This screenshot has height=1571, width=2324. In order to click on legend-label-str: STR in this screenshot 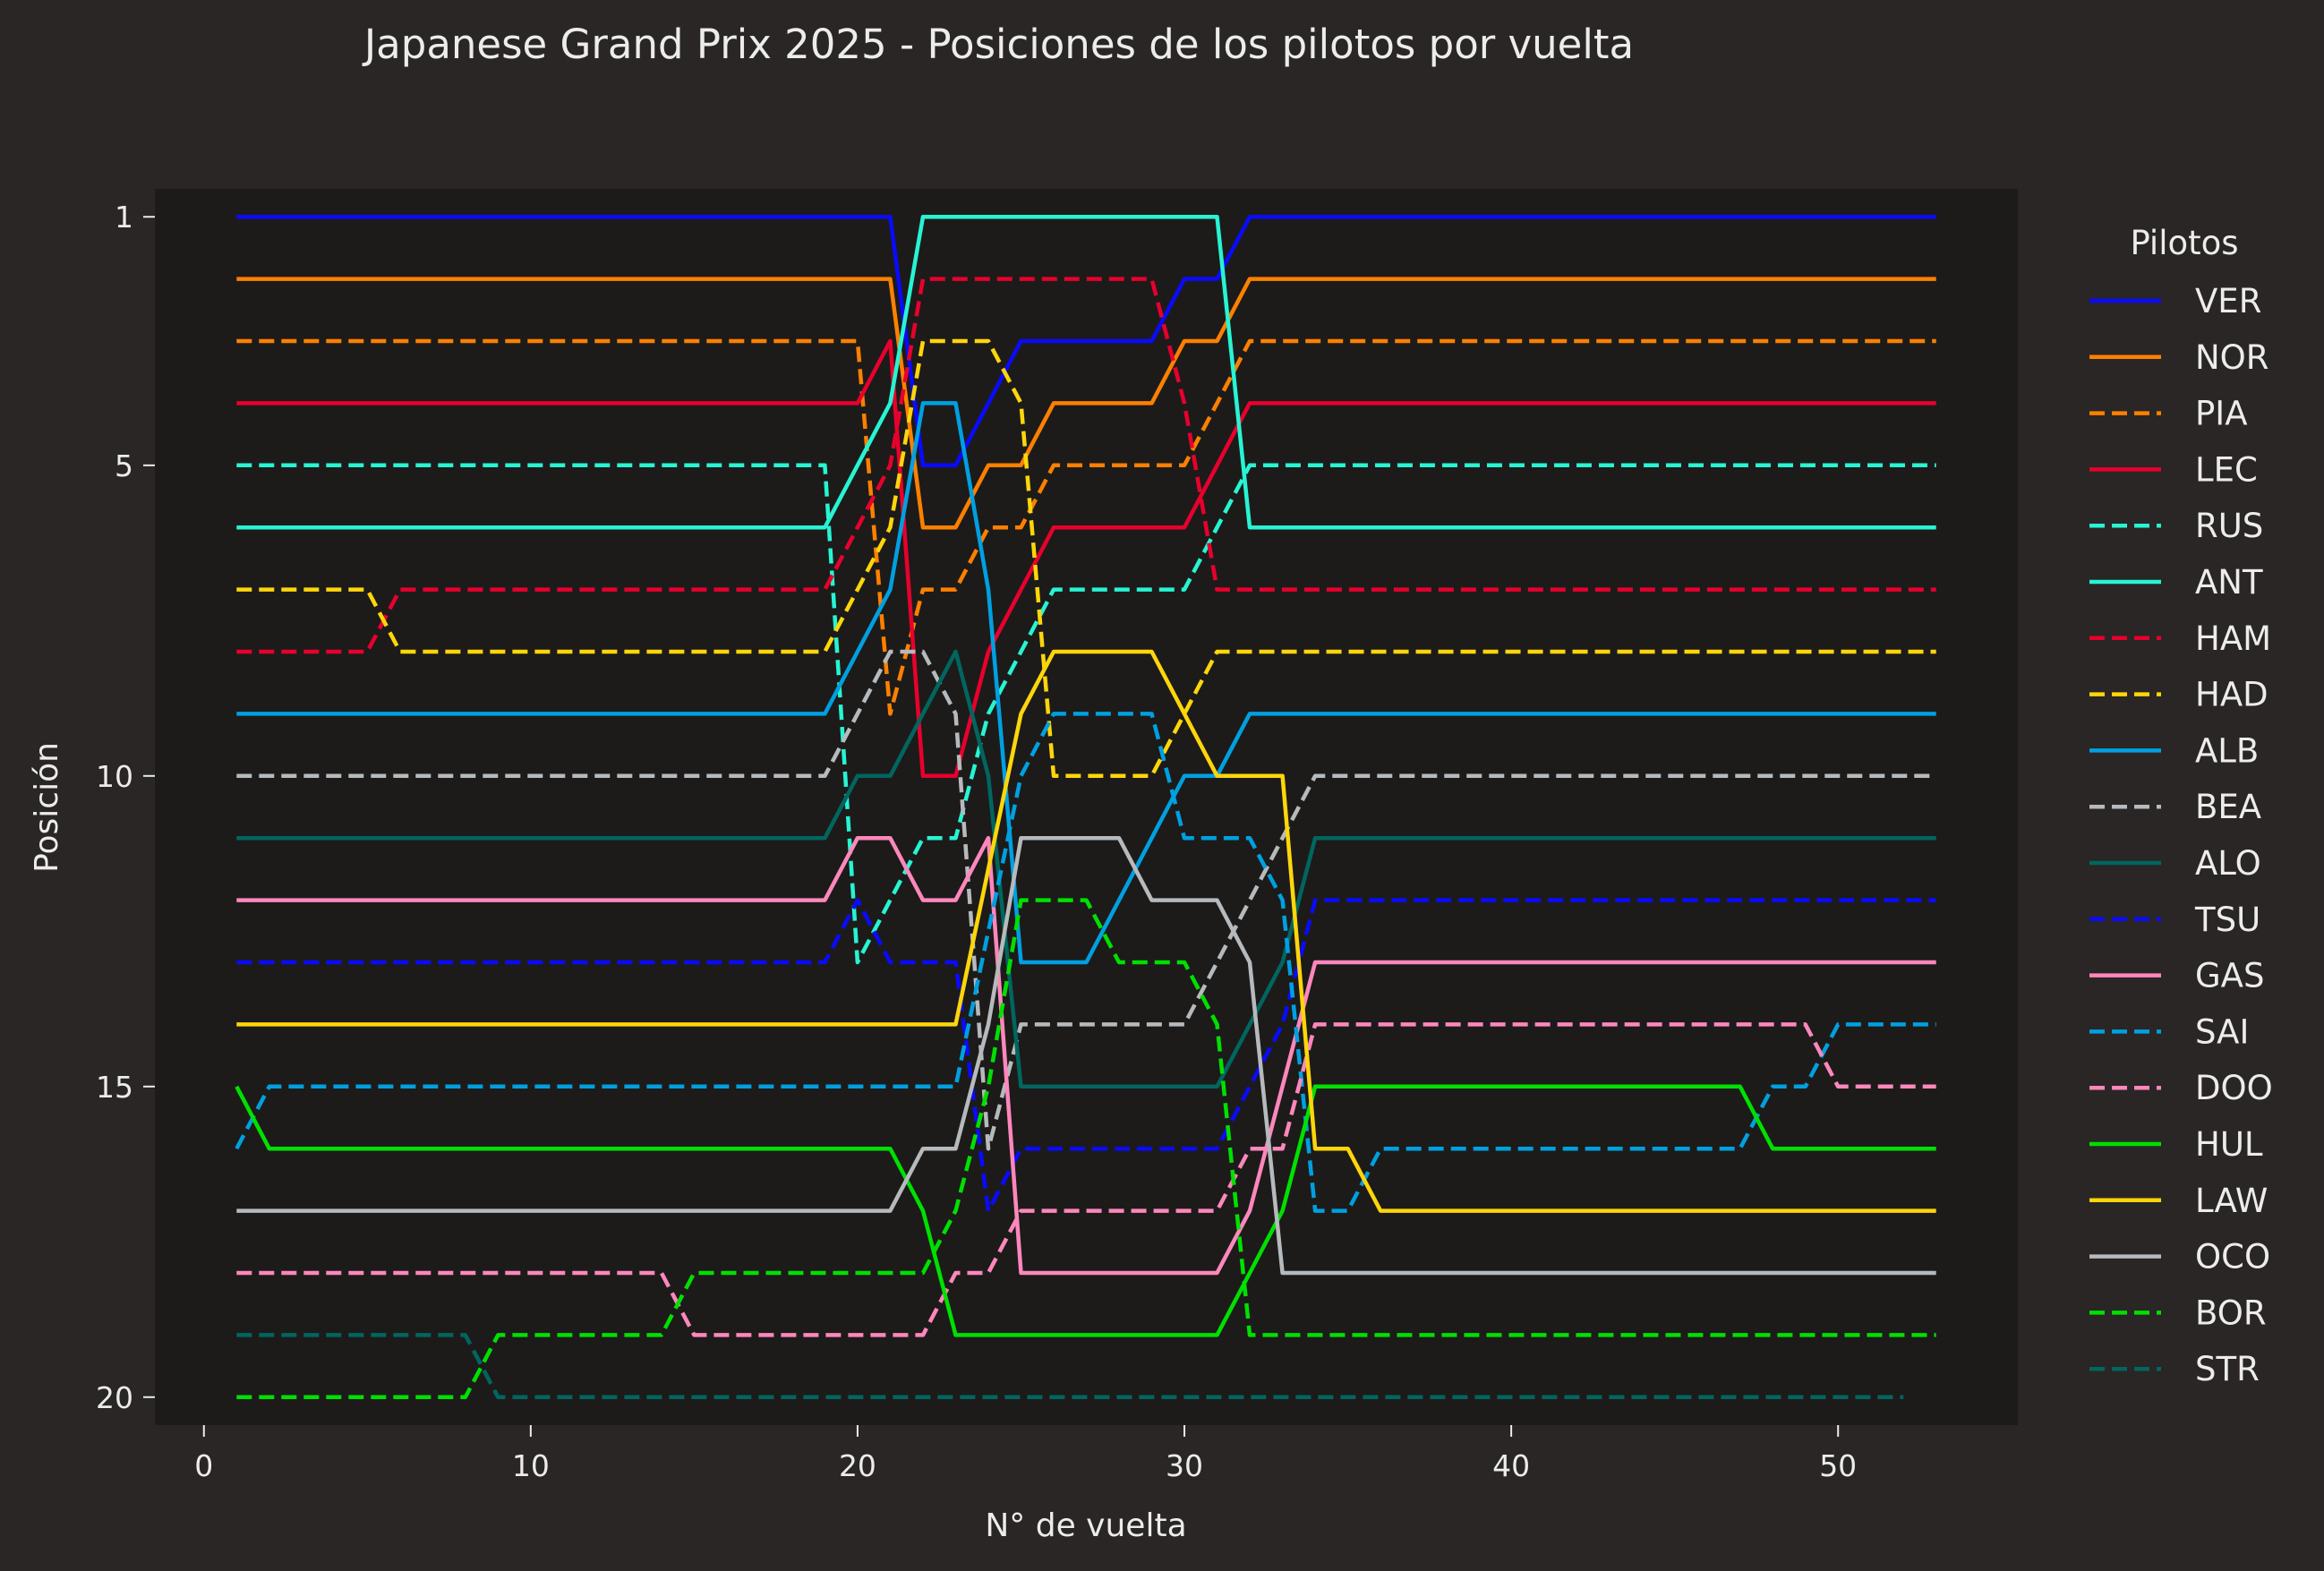, I will do `click(2227, 1369)`.